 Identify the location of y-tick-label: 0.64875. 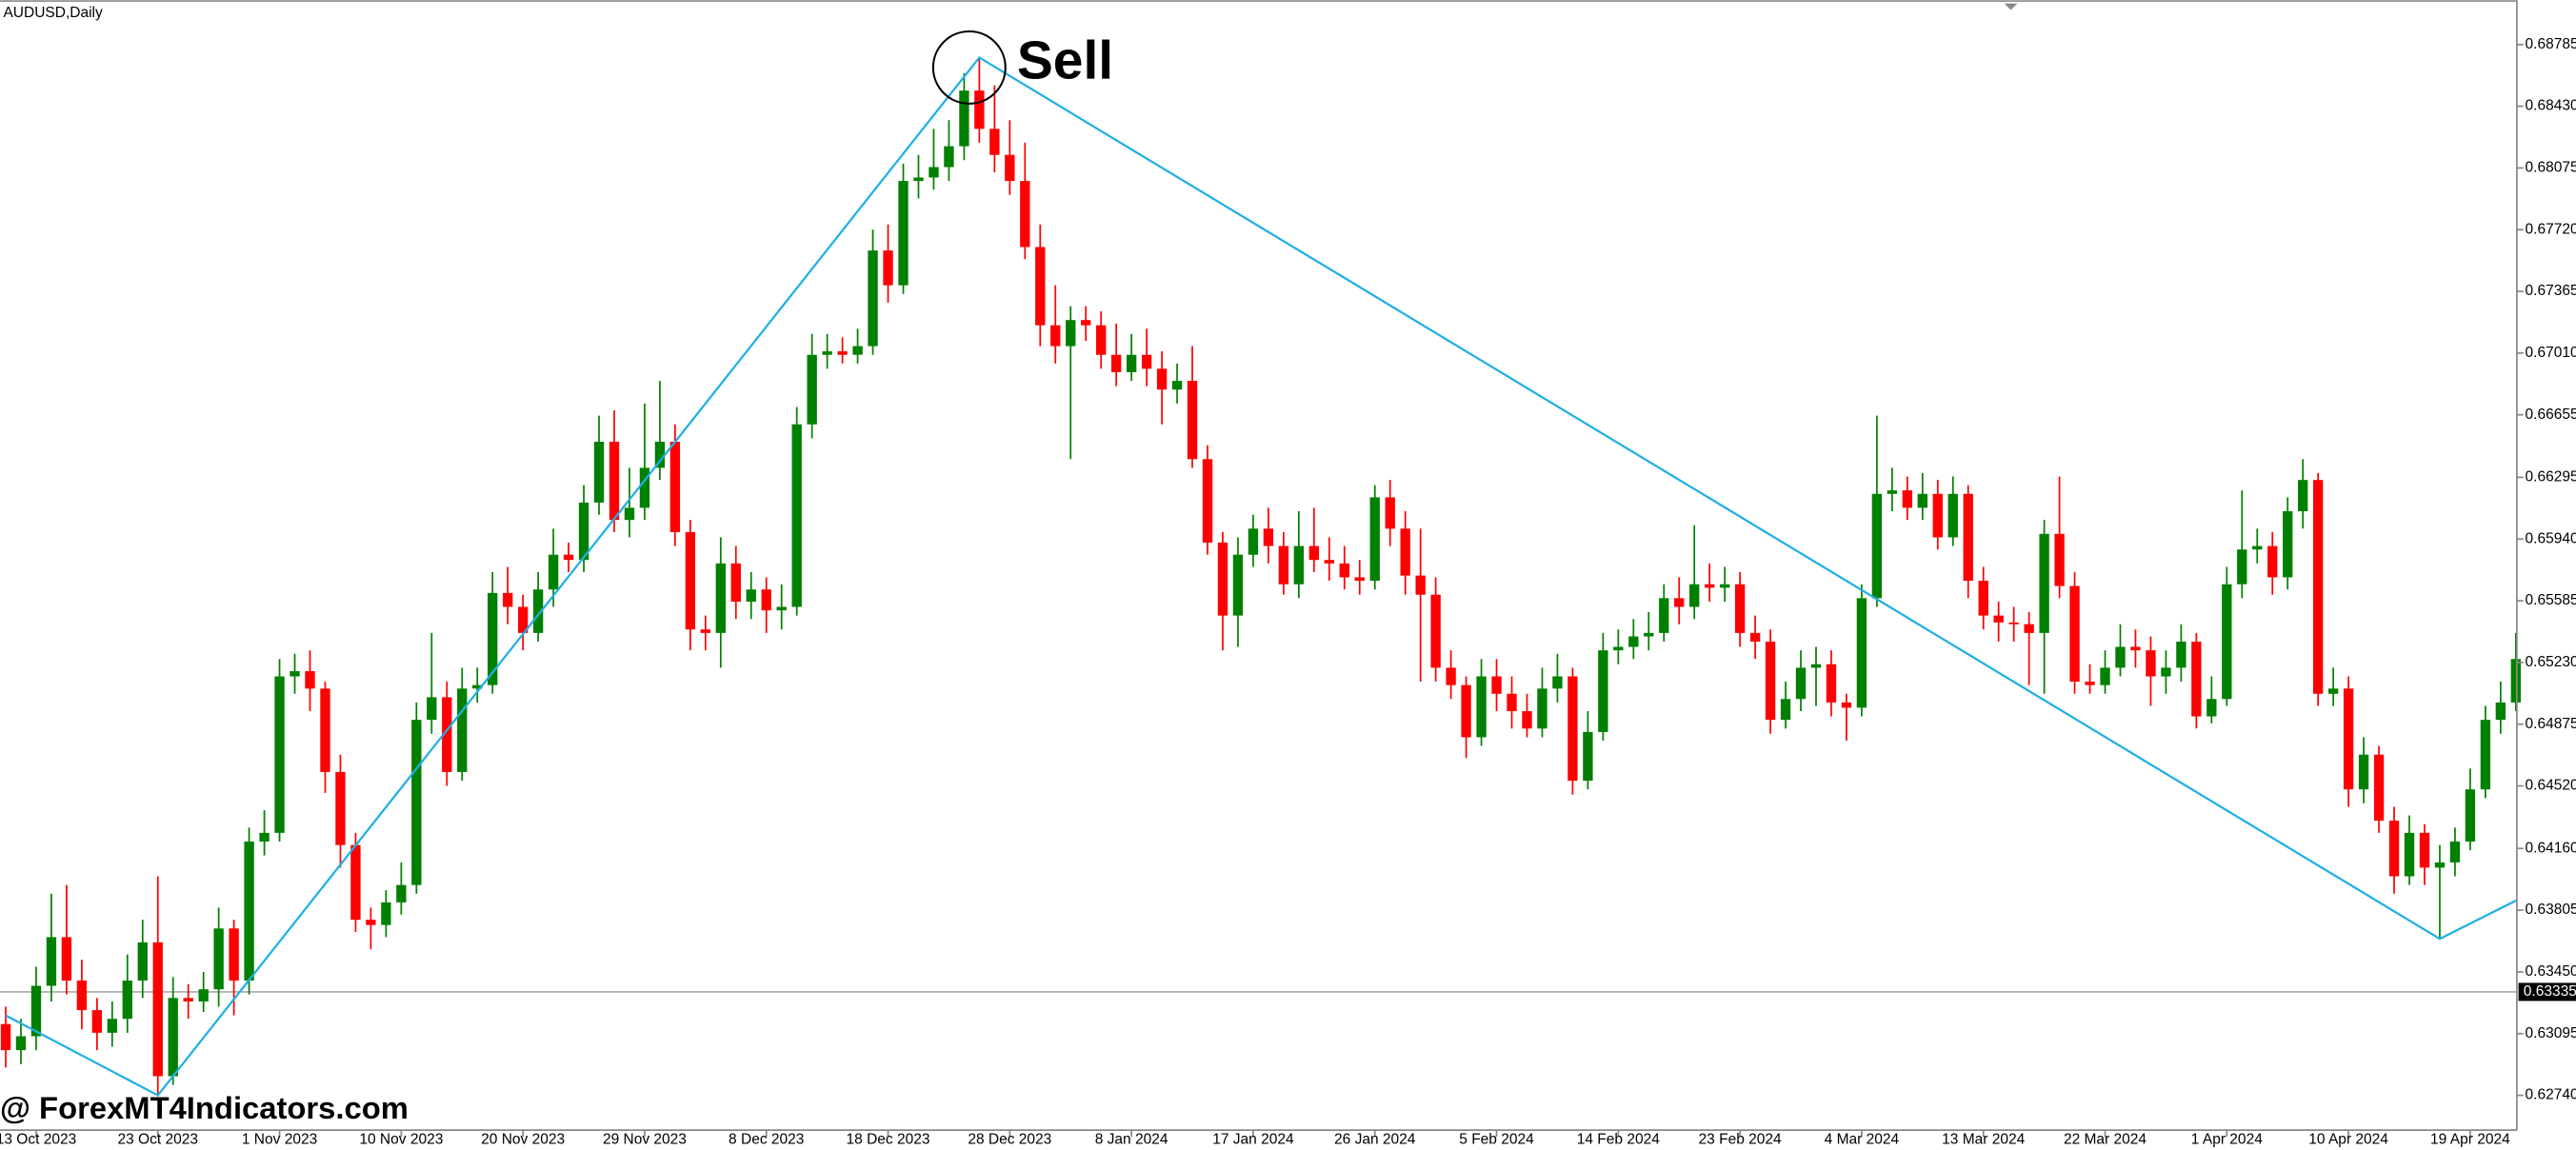
(2551, 724).